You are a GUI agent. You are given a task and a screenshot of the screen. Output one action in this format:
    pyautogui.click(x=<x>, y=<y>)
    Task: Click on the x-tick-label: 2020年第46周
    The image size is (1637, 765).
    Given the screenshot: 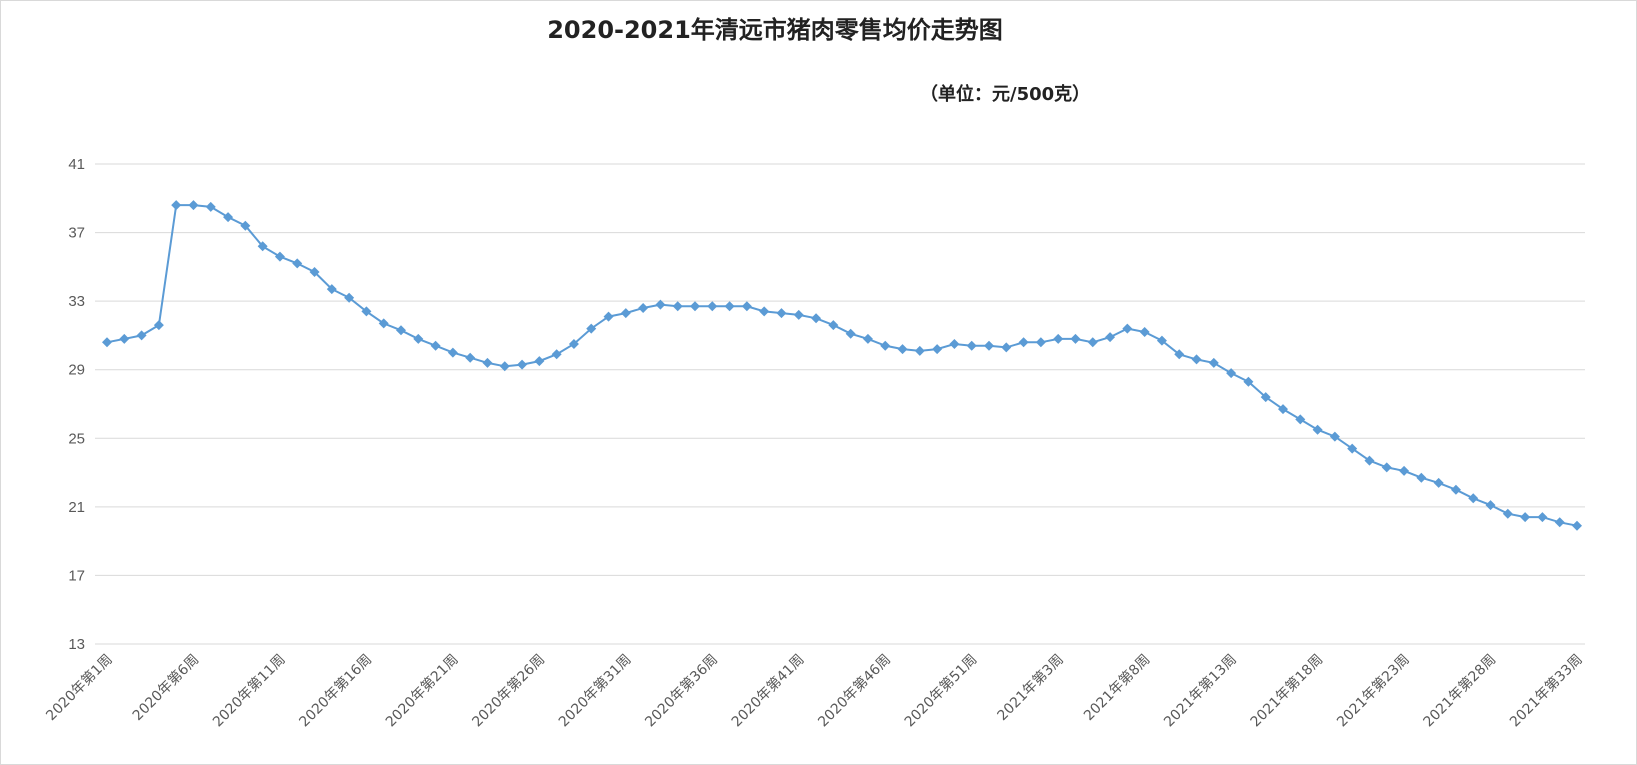 What is the action you would take?
    pyautogui.click(x=855, y=691)
    